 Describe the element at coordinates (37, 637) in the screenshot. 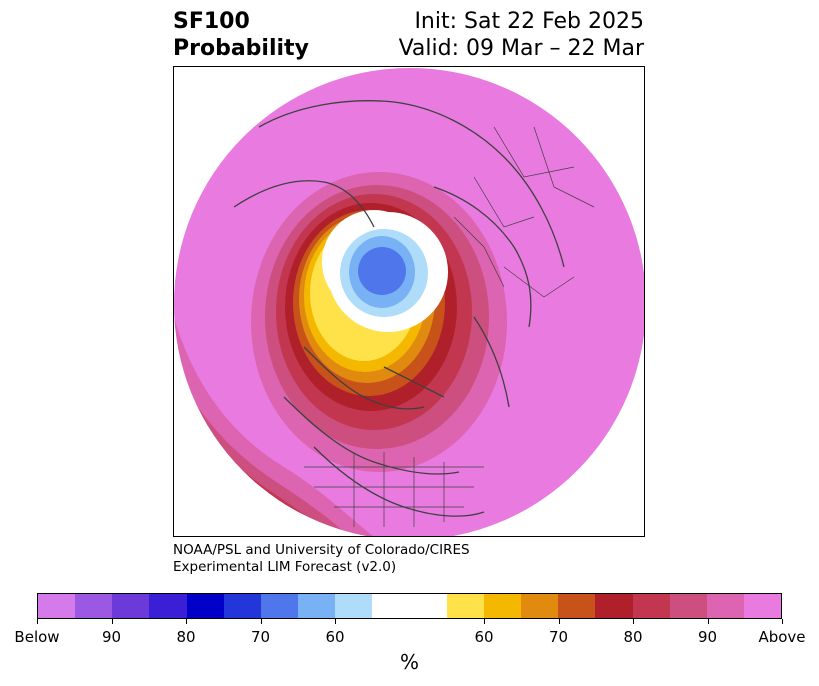

I see `colorbar-tick-label: Below` at that location.